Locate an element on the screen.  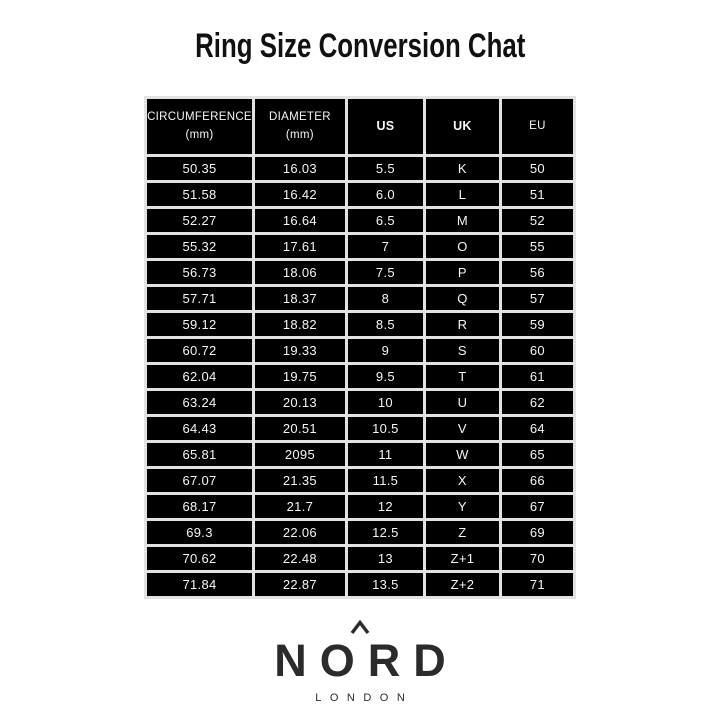
table-cell: T is located at coordinates (462, 376).